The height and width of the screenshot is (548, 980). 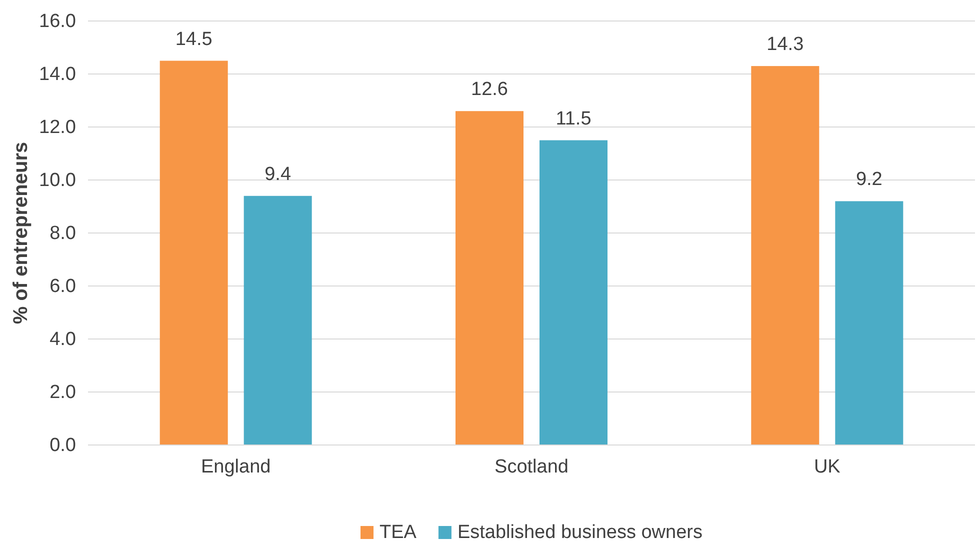 What do you see at coordinates (57, 75) in the screenshot?
I see `y-tick-label: 14.0` at bounding box center [57, 75].